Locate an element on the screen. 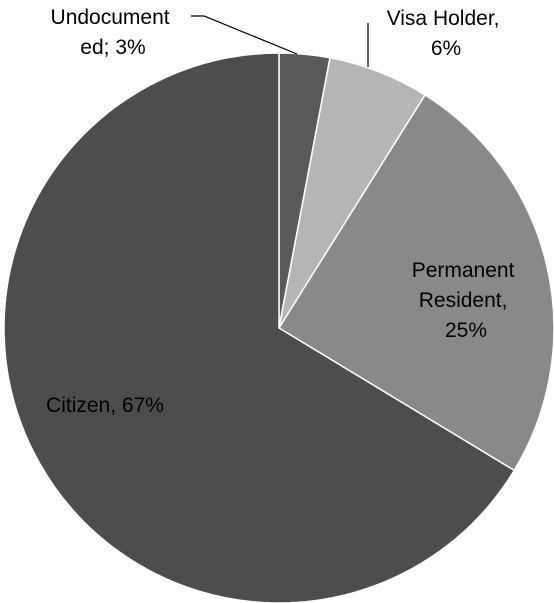 This screenshot has width=554, height=603. slice-label-permanent-resident: Permanent Resident, 25% is located at coordinates (466, 300).